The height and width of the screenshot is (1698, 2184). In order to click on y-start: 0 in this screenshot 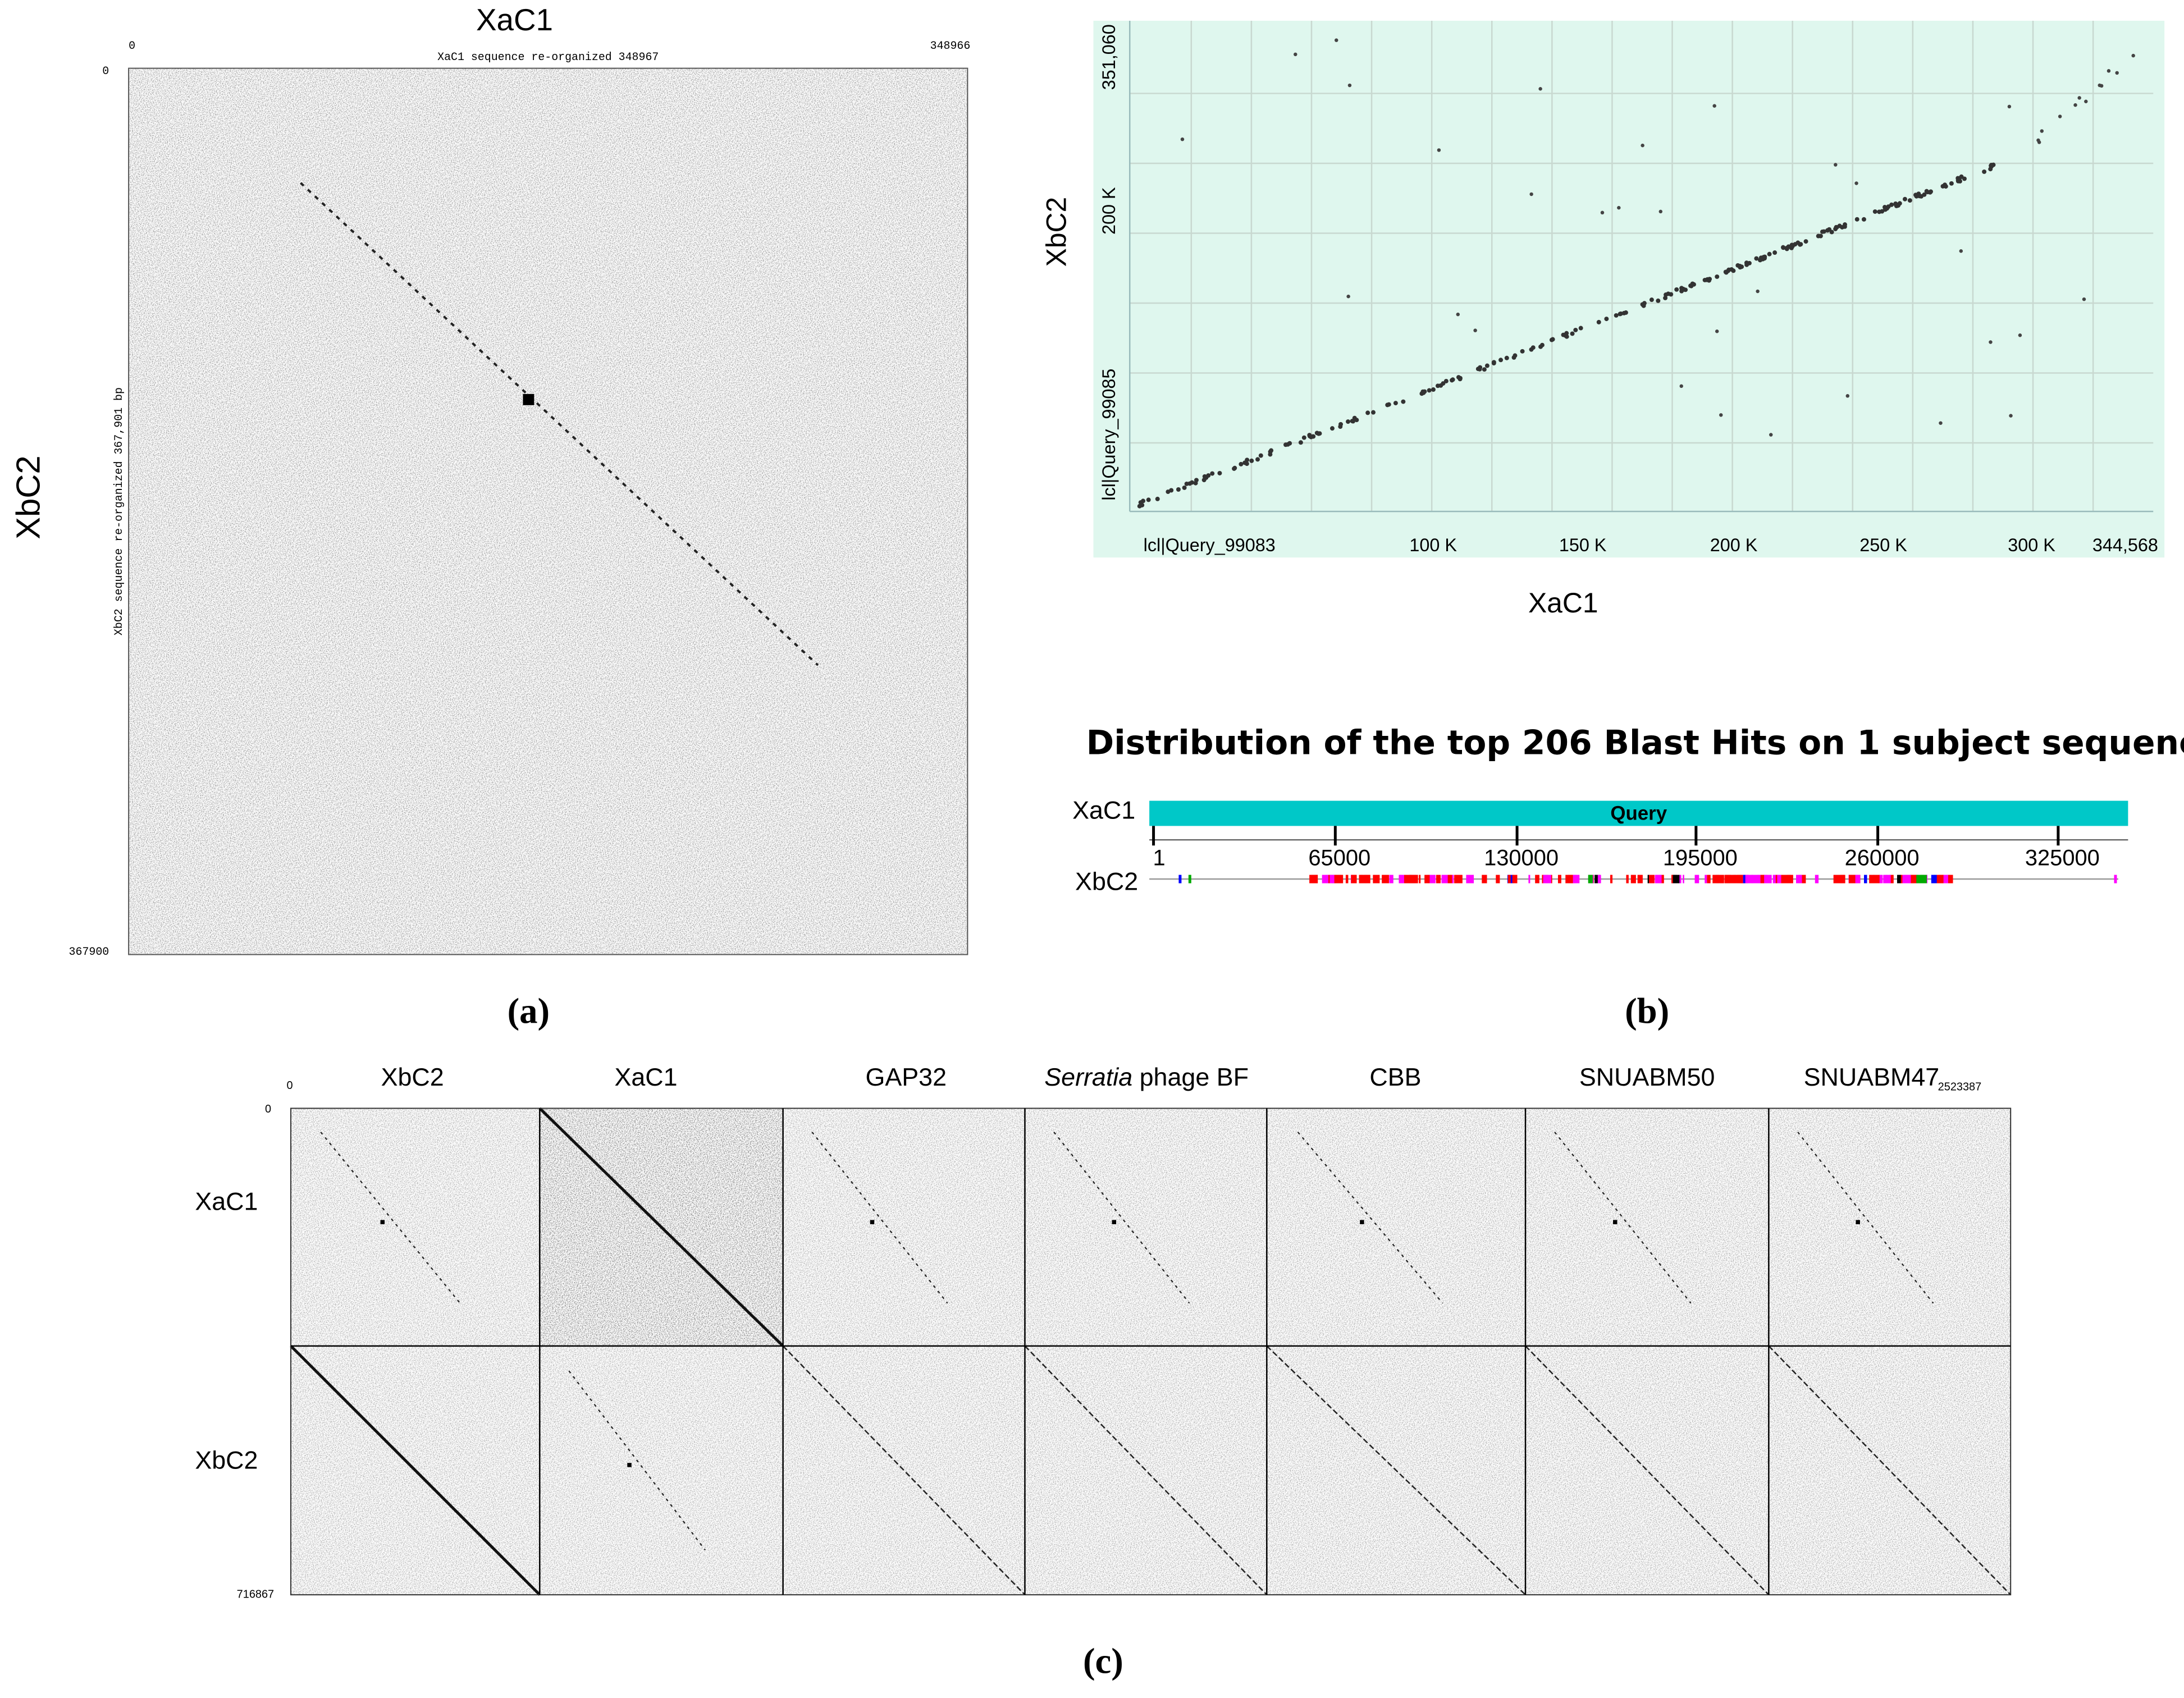, I will do `click(268, 1109)`.